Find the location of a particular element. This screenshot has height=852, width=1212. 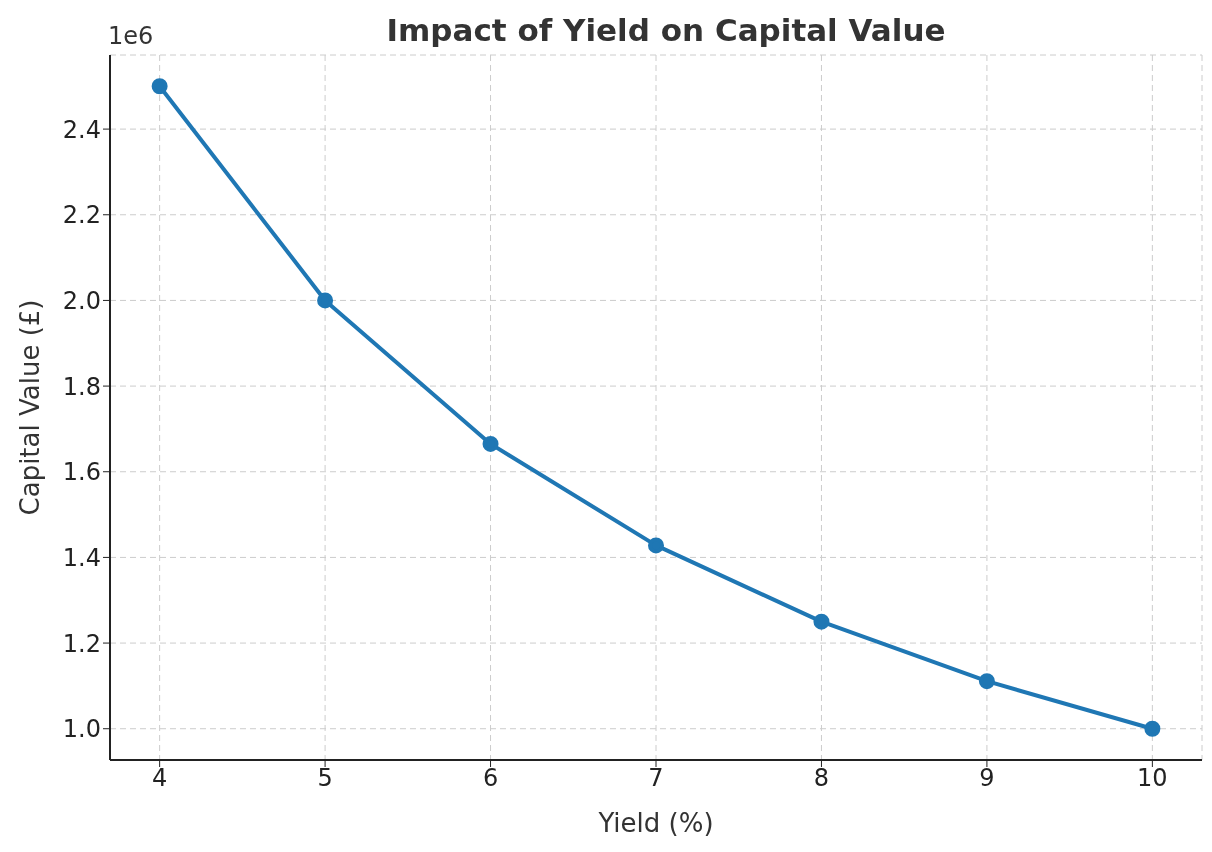

text: 1e6 is located at coordinates (131, 36).